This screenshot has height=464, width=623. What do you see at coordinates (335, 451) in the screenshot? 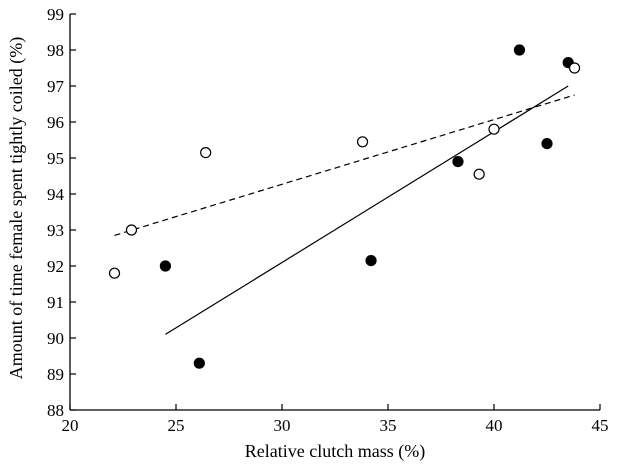
I see `x-axis-title: Relative clutch mass (%)` at bounding box center [335, 451].